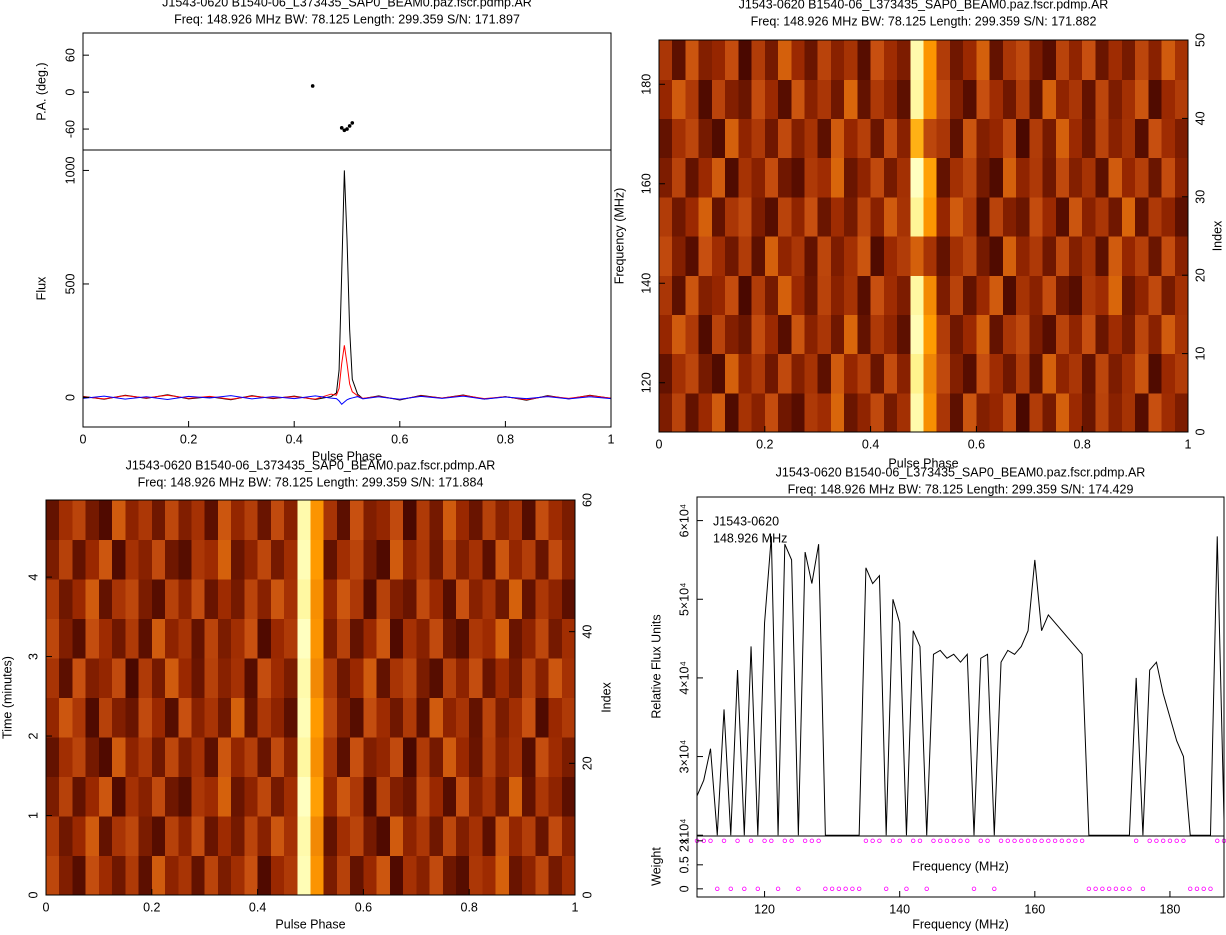 The height and width of the screenshot is (935, 1226). What do you see at coordinates (575, 907) in the screenshot?
I see `x-tick-label: 1` at bounding box center [575, 907].